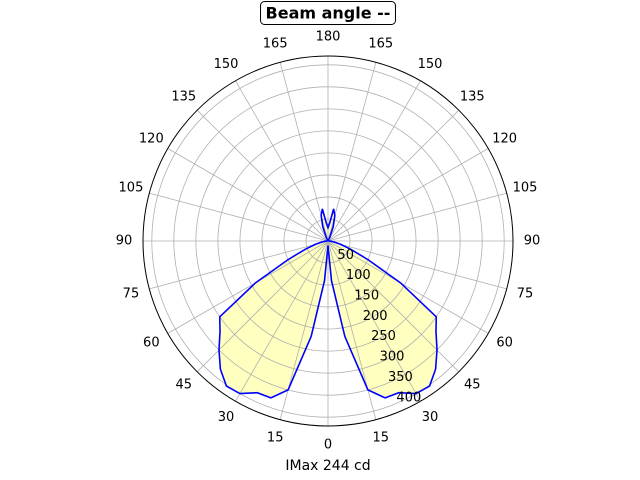 Image resolution: width=640 pixels, height=480 pixels. I want to click on r-tick-label: 150, so click(366, 296).